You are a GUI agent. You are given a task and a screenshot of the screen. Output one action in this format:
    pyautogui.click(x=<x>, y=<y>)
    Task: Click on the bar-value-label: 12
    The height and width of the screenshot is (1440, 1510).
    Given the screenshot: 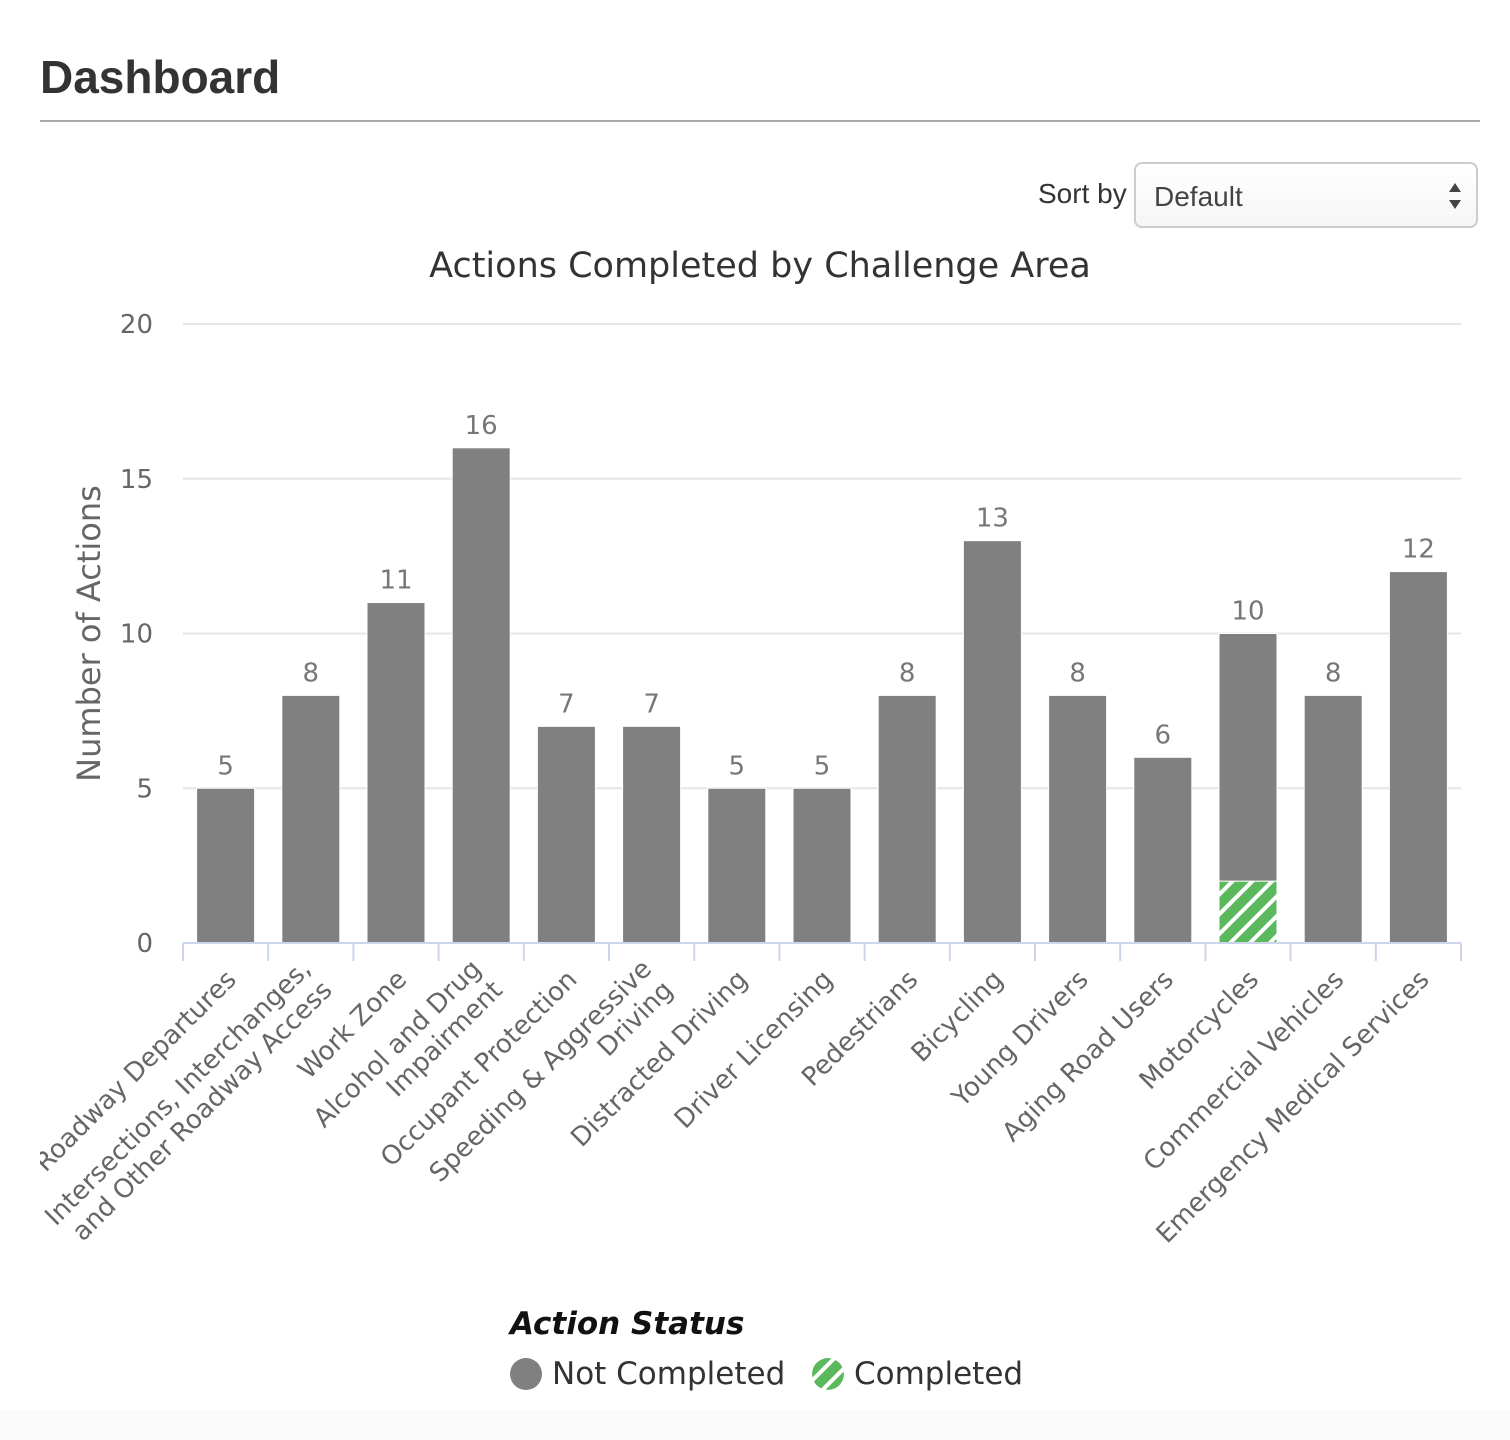 What is the action you would take?
    pyautogui.click(x=1418, y=550)
    